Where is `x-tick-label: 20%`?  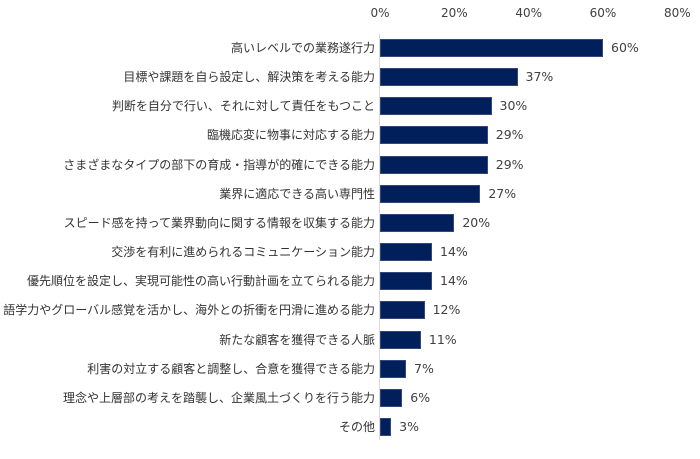 x-tick-label: 20% is located at coordinates (454, 13).